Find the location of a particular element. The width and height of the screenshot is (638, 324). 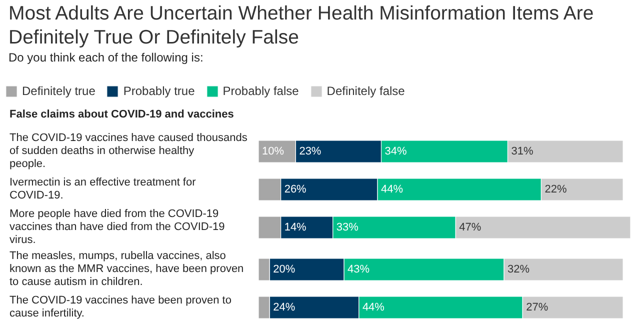

data-label: 20% is located at coordinates (284, 270).